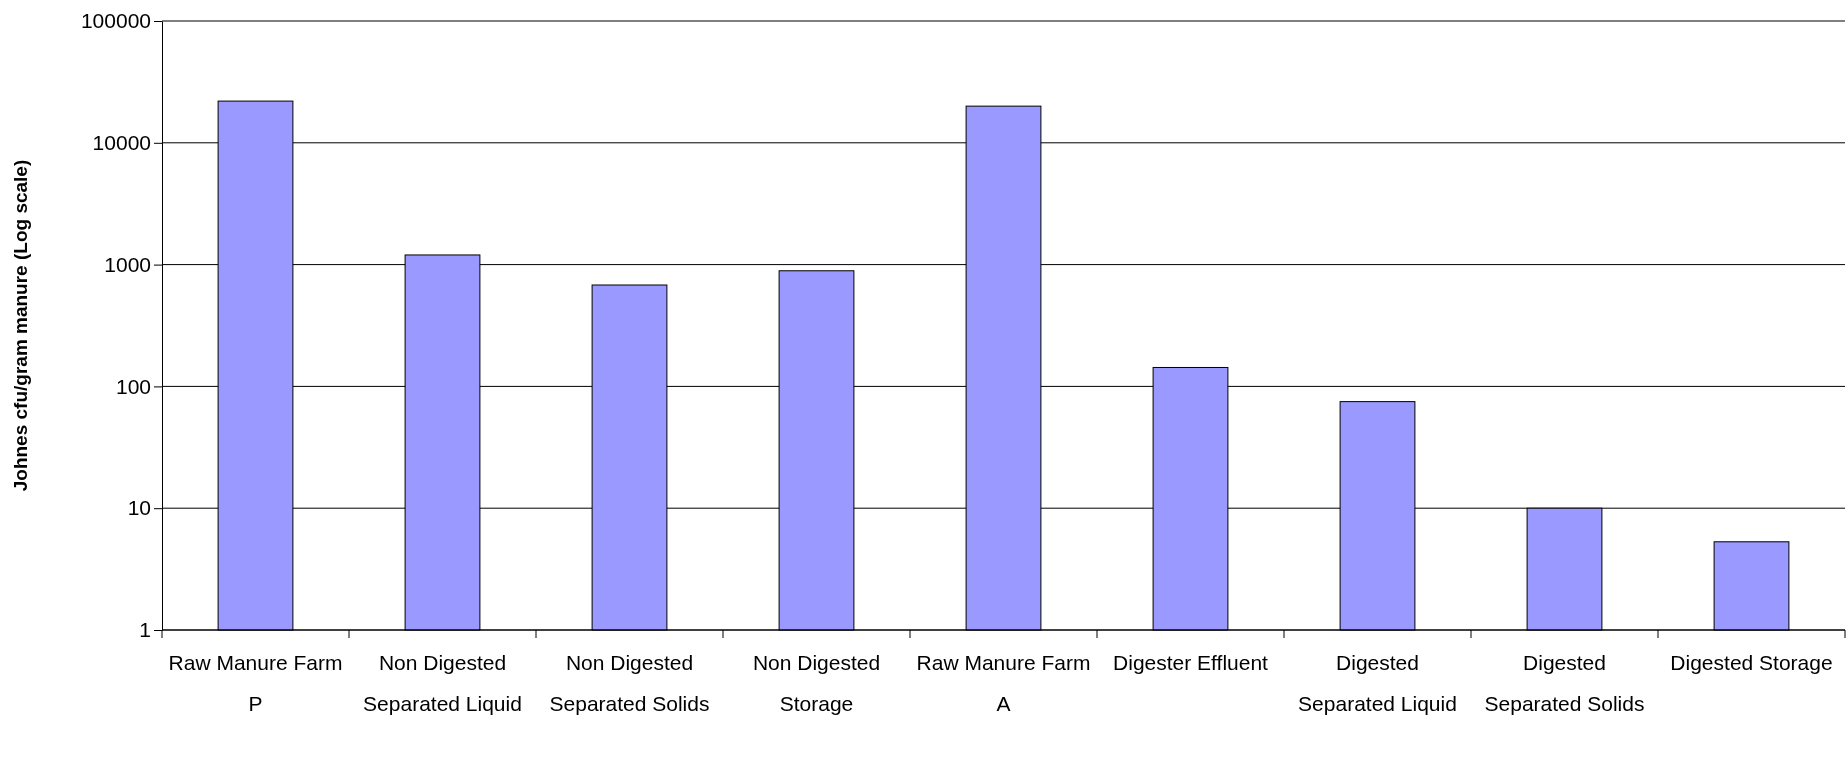 The width and height of the screenshot is (1847, 773). I want to click on x-tick-label: Non Digested Separated Solids, so click(629, 683).